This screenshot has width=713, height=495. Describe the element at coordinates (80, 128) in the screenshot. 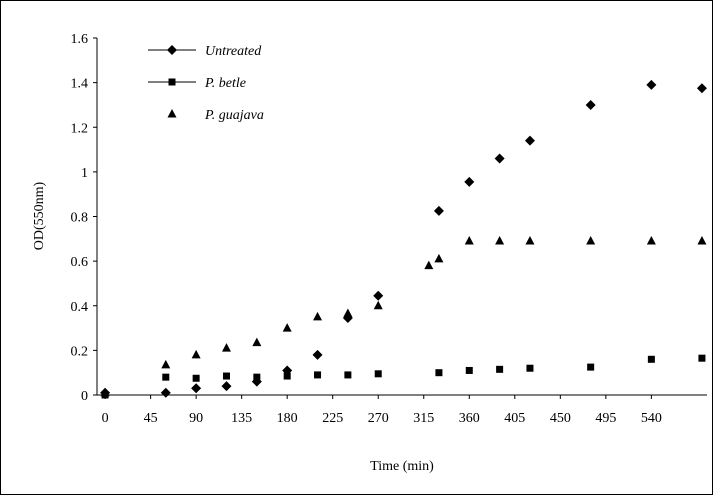

I see `y-tick-label-6: 1.2` at that location.